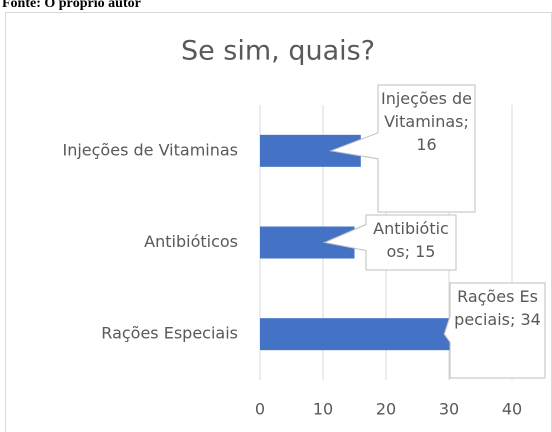  I want to click on data-label: Injeções de Vitaminas; 16, so click(426, 121).